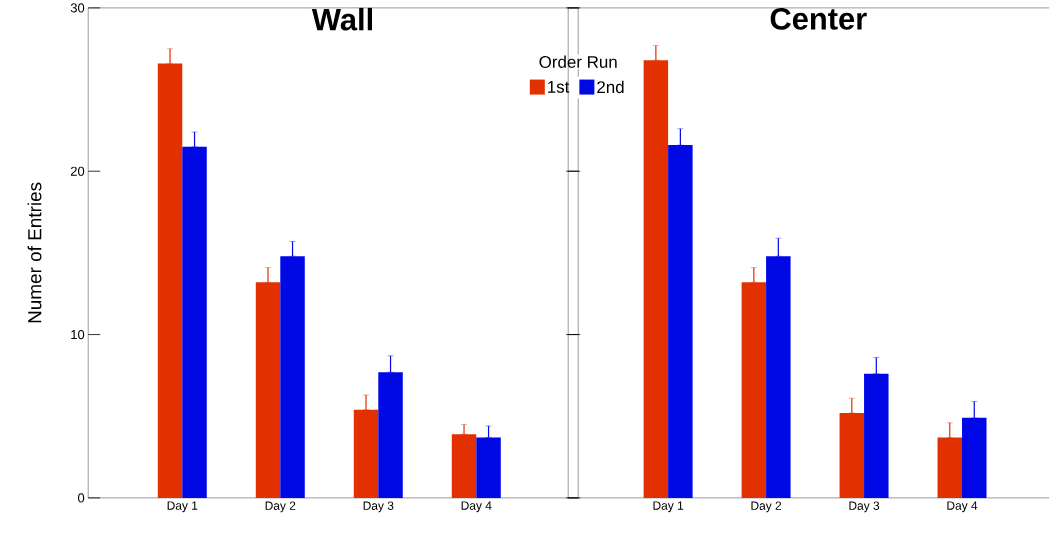  Describe the element at coordinates (77, 8) in the screenshot. I see `y-tick-label: 30` at that location.